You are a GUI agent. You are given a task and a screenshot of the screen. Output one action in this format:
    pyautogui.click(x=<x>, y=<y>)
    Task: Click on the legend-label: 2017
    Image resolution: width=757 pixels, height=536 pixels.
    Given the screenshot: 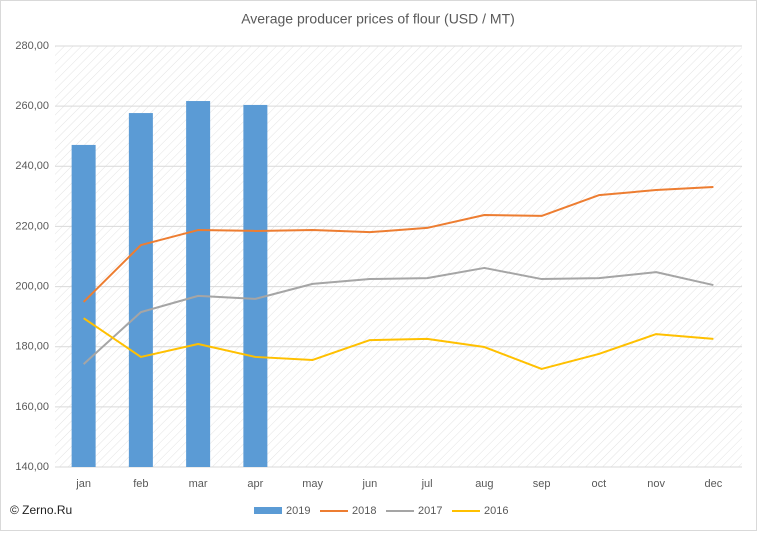 What is the action you would take?
    pyautogui.click(x=430, y=511)
    